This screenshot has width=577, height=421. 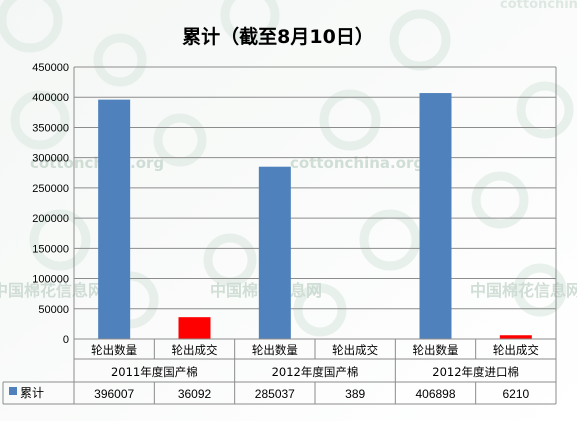 What do you see at coordinates (355, 394) in the screenshot?
I see `data-label: 389` at bounding box center [355, 394].